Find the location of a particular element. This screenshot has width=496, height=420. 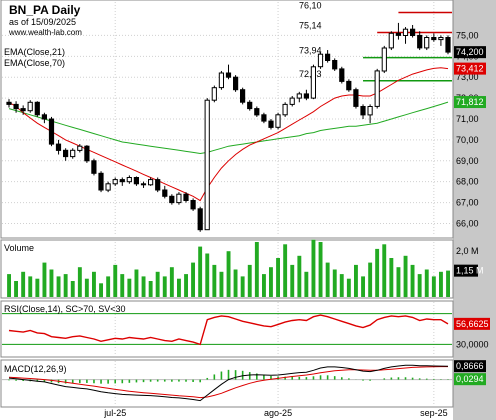

y-tick-label: 69,00 is located at coordinates (467, 161).